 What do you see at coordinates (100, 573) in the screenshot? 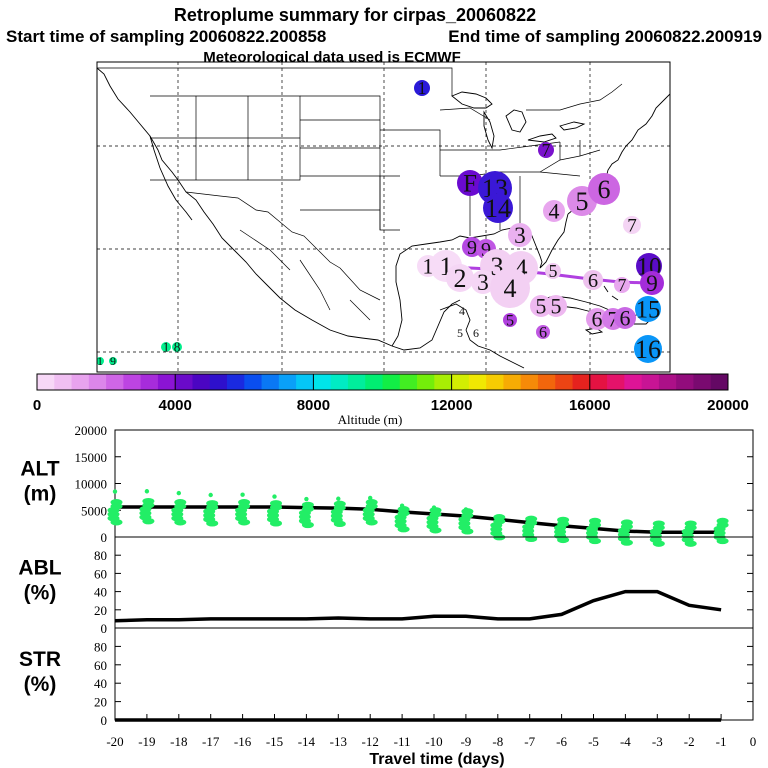
I see `ytick-label-abl-3: 60` at bounding box center [100, 573].